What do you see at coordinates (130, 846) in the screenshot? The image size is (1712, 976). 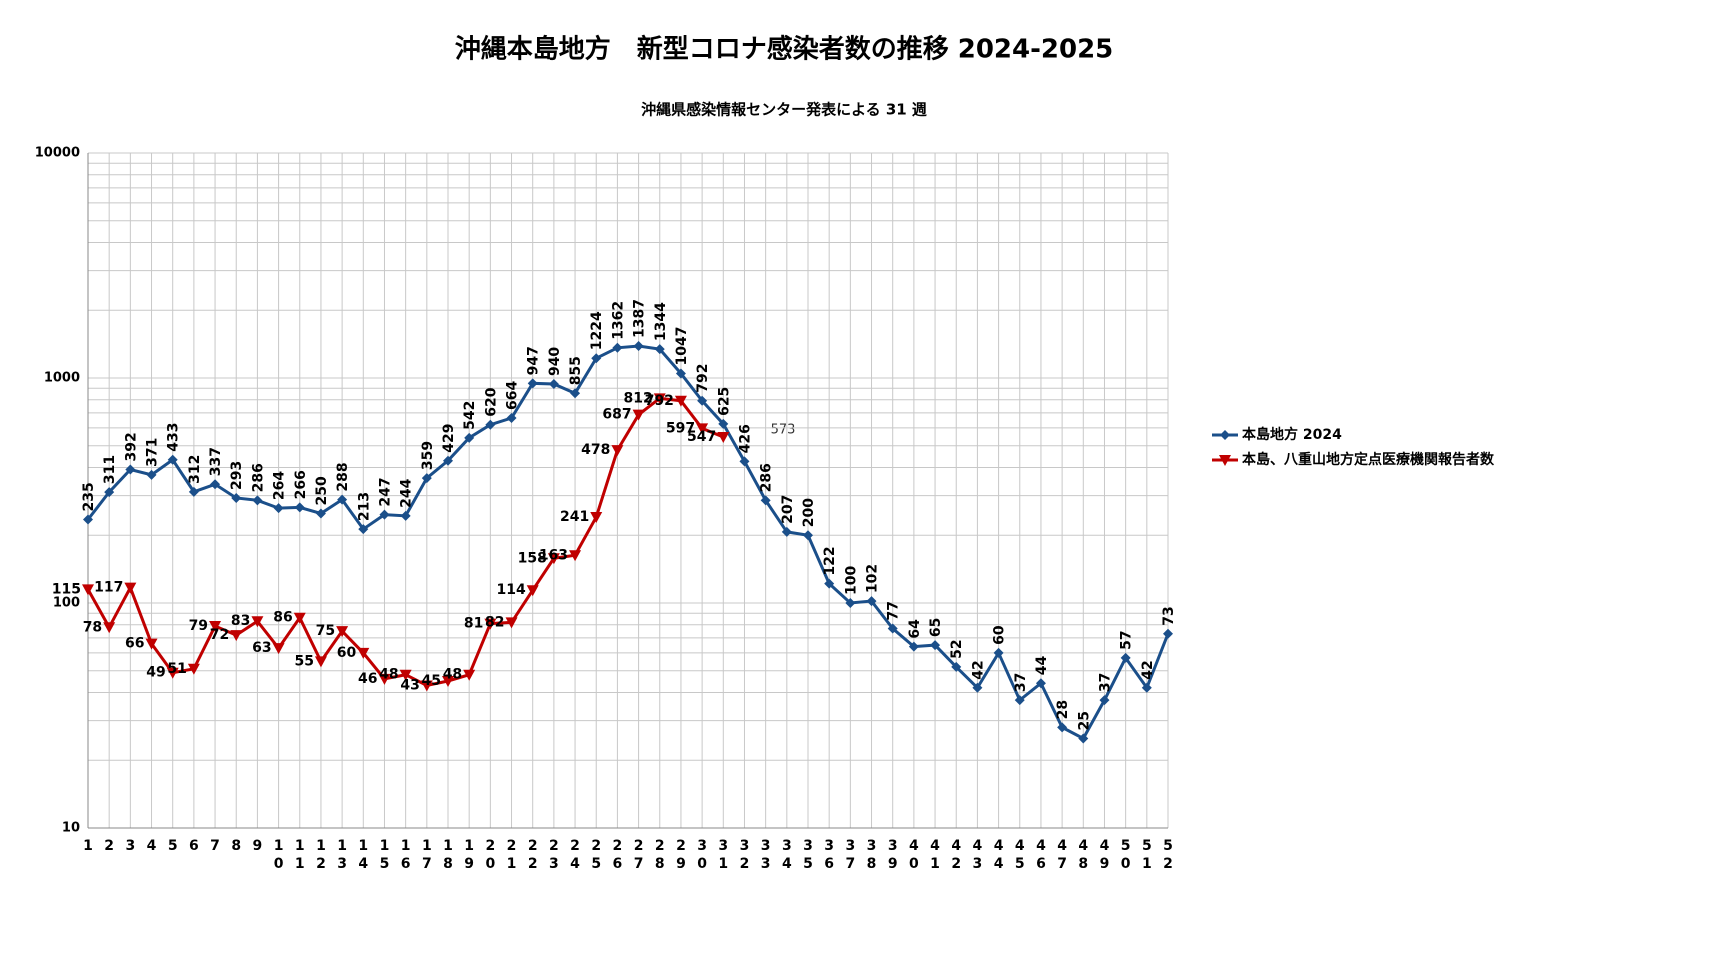 I see `x-tick-label: 3` at bounding box center [130, 846].